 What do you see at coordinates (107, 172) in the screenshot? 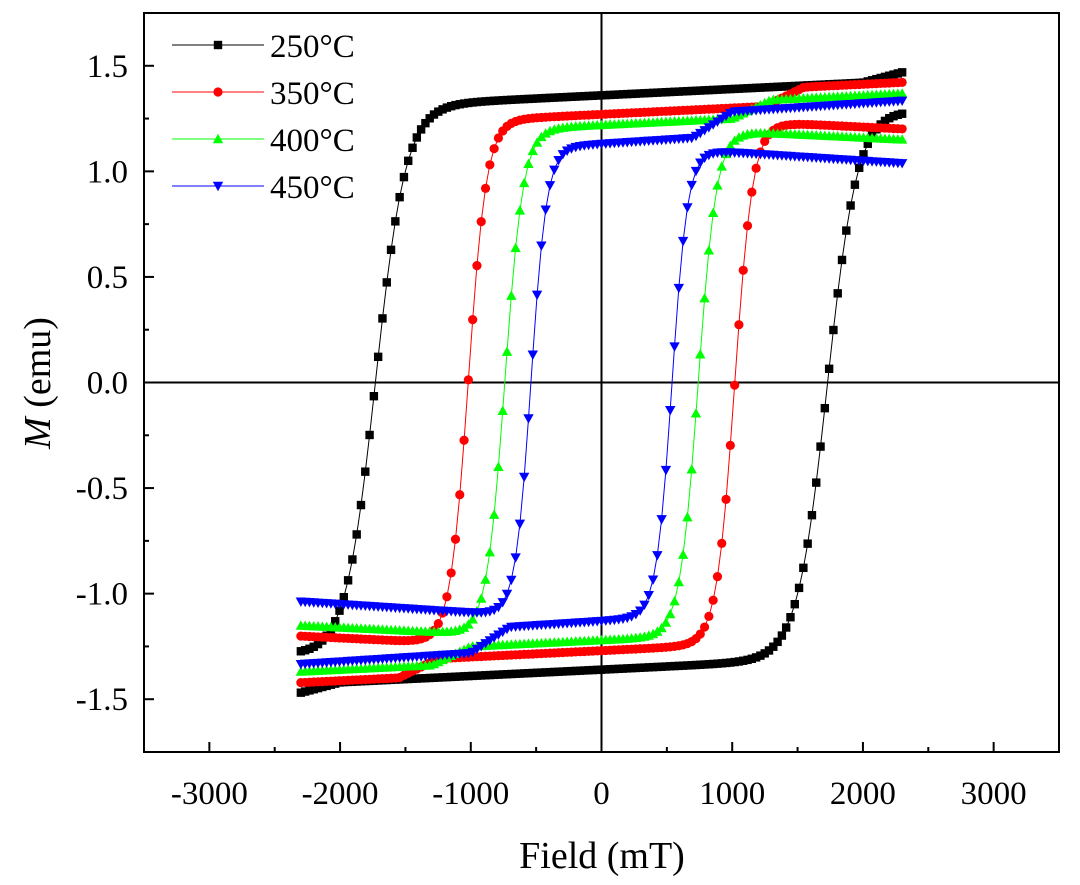
I see `y-tick-label: 1.0` at bounding box center [107, 172].